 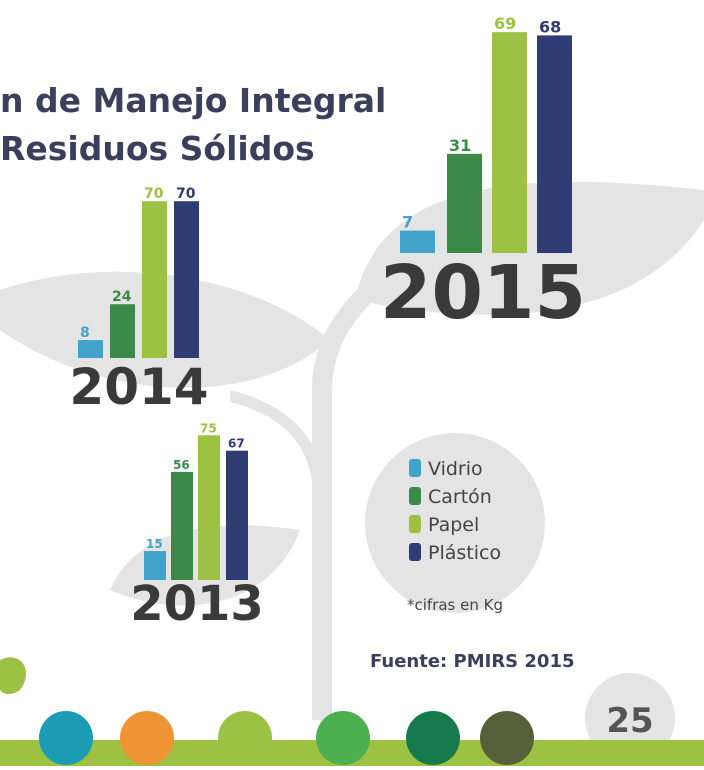 I want to click on legend-label: Papel, so click(x=453, y=525).